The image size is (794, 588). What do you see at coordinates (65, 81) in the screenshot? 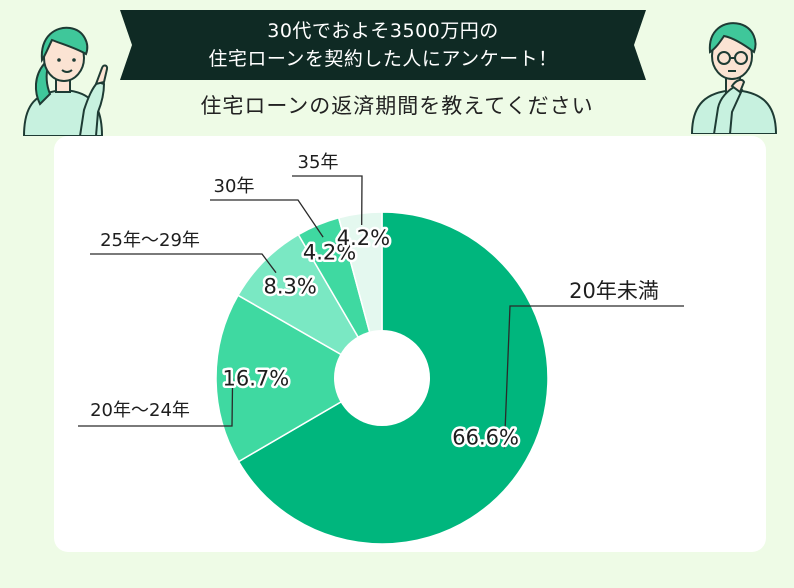
I see `woman-pointing-illustration` at bounding box center [65, 81].